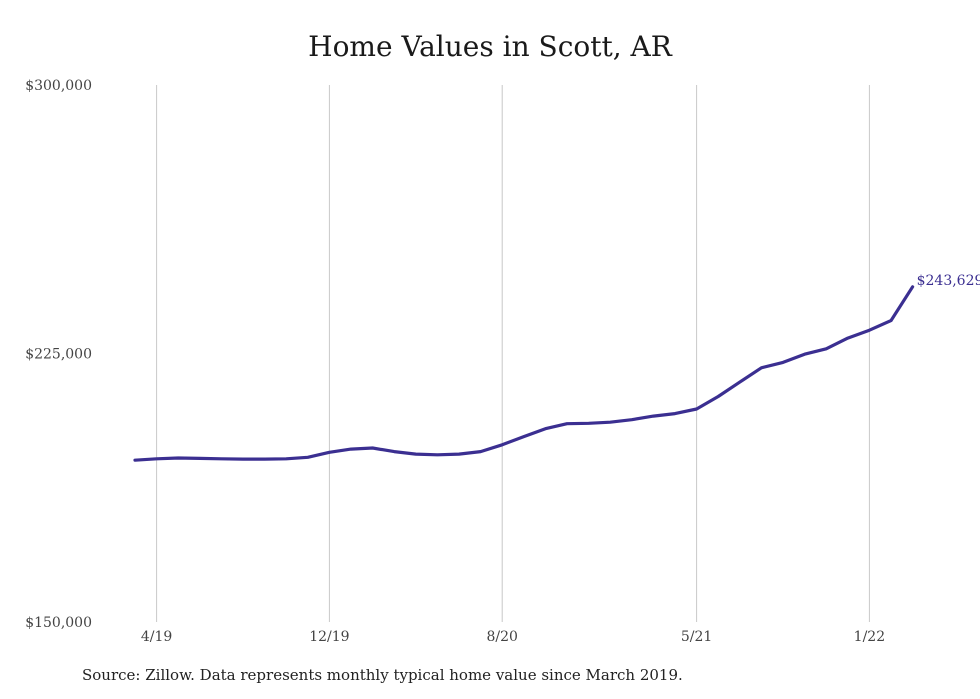  What do you see at coordinates (156, 637) in the screenshot?
I see `x-tick-label: 4/19` at bounding box center [156, 637].